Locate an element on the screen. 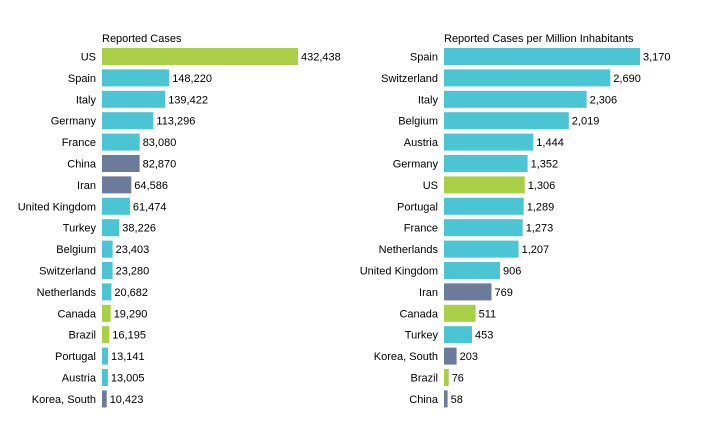  left-value-label: 139,422 is located at coordinates (188, 100).